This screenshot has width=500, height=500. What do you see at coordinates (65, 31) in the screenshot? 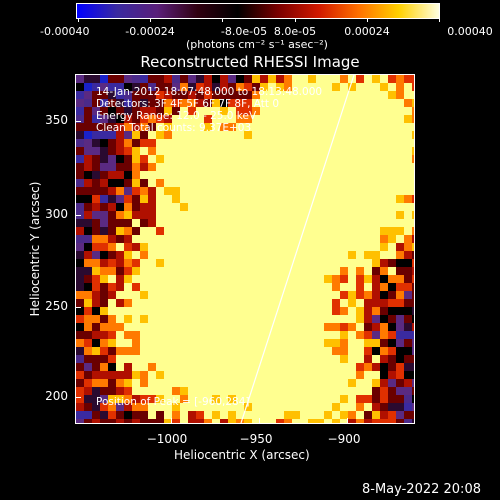
I see `colorbar-tick-1: -0.00040` at bounding box center [65, 31].